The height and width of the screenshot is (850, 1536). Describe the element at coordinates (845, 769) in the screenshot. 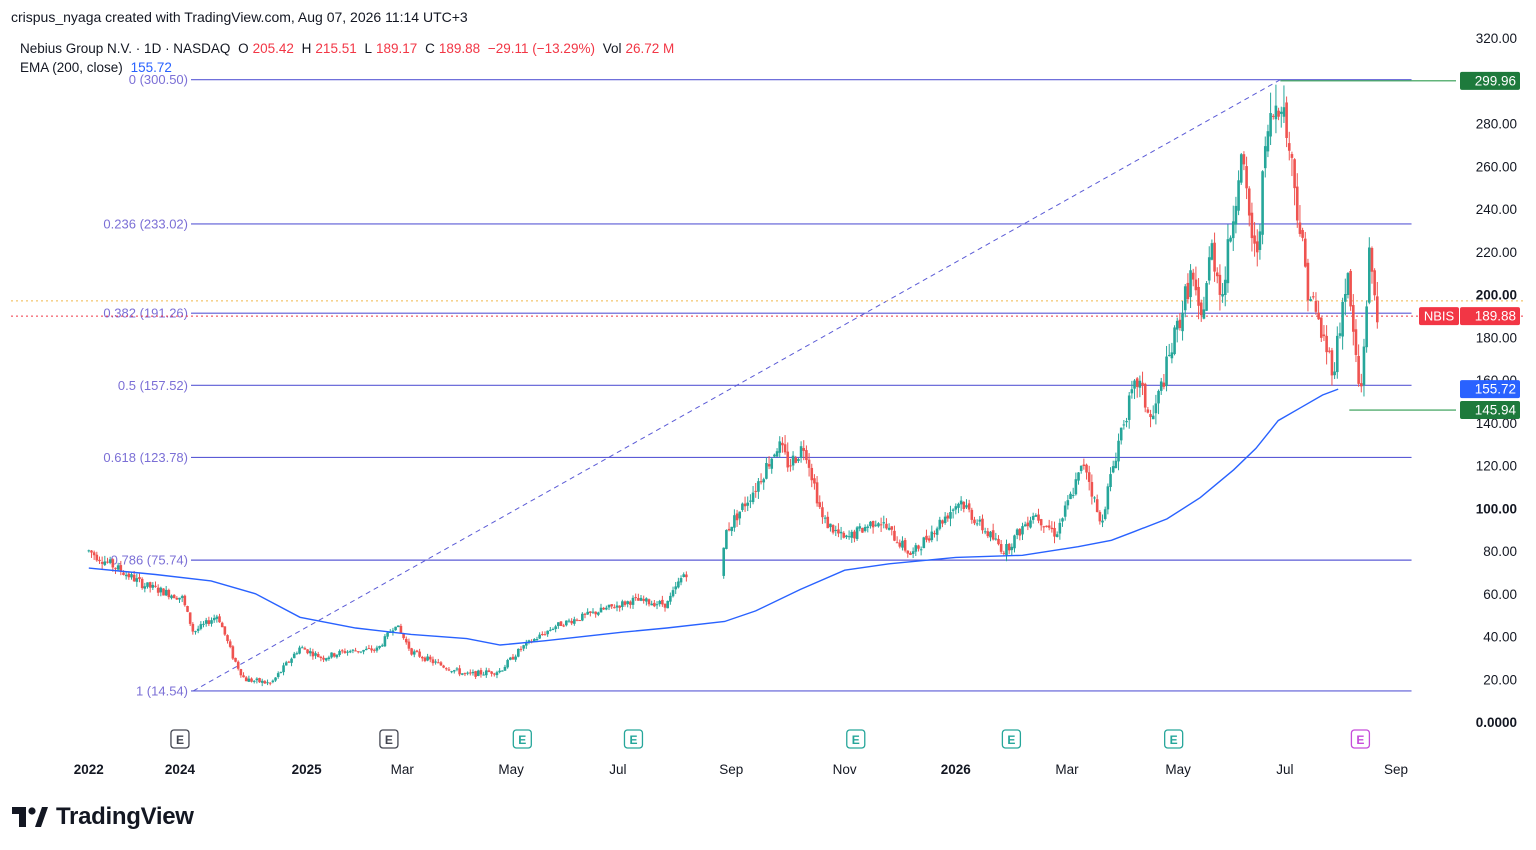

I see `x-axis-tick-label: Nov` at that location.